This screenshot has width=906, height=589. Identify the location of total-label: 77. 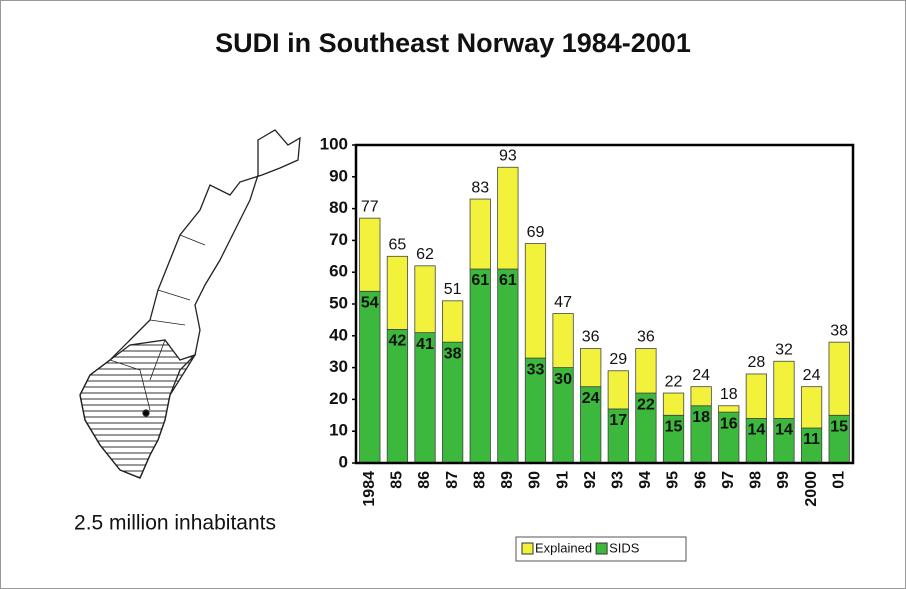
(370, 206).